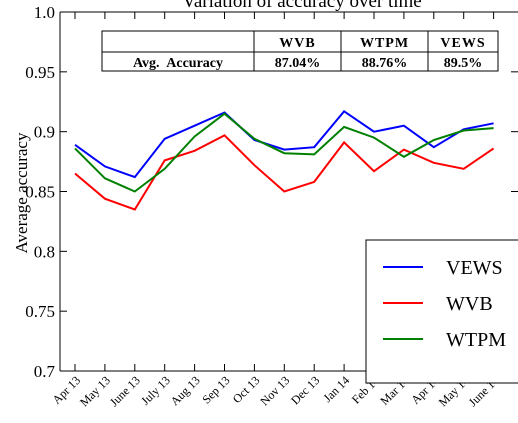 The image size is (518, 423). What do you see at coordinates (44, 251) in the screenshot?
I see `y-tick-label: 0.8` at bounding box center [44, 251].